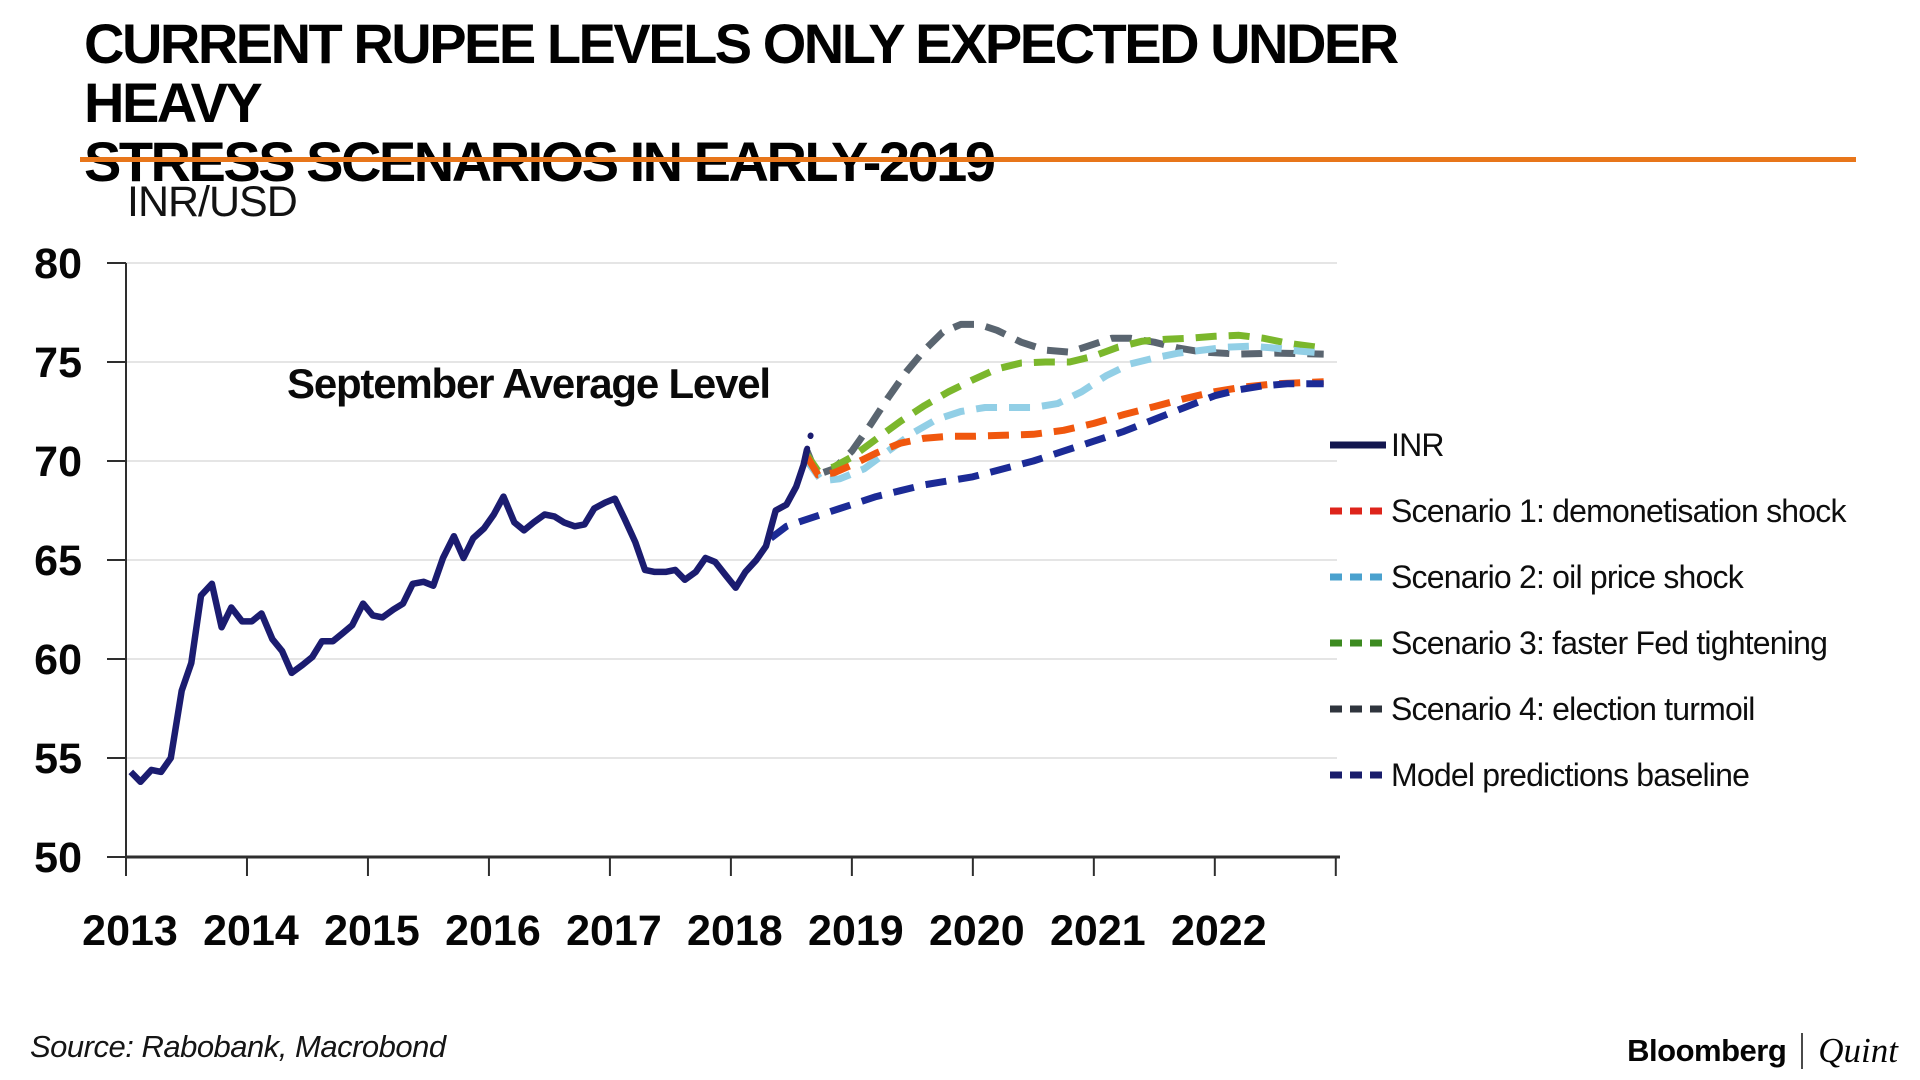 The width and height of the screenshot is (1920, 1080). What do you see at coordinates (1609, 642) in the screenshot?
I see `legend-label: Scenario 3: faster Fed tightening` at bounding box center [1609, 642].